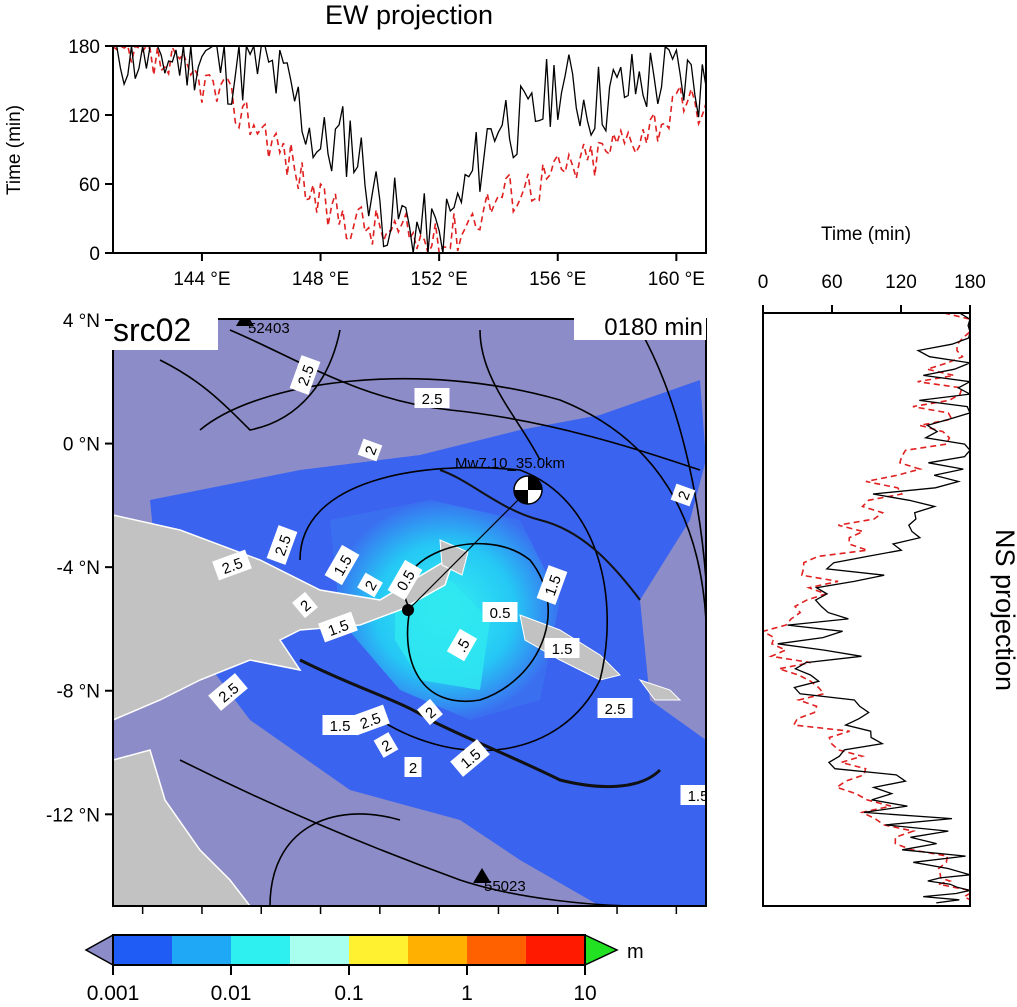 This screenshot has height=1007, width=1017. I want to click on land-new-guinea, so click(285, 617).